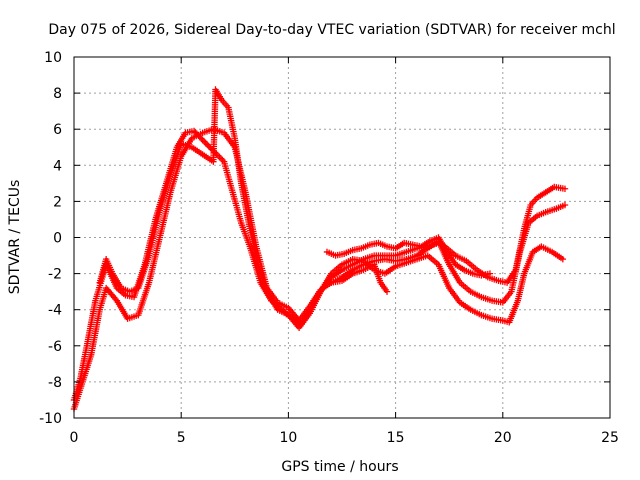 The image size is (640, 480). Describe the element at coordinates (74, 438) in the screenshot. I see `x-tick-label: 0` at that location.